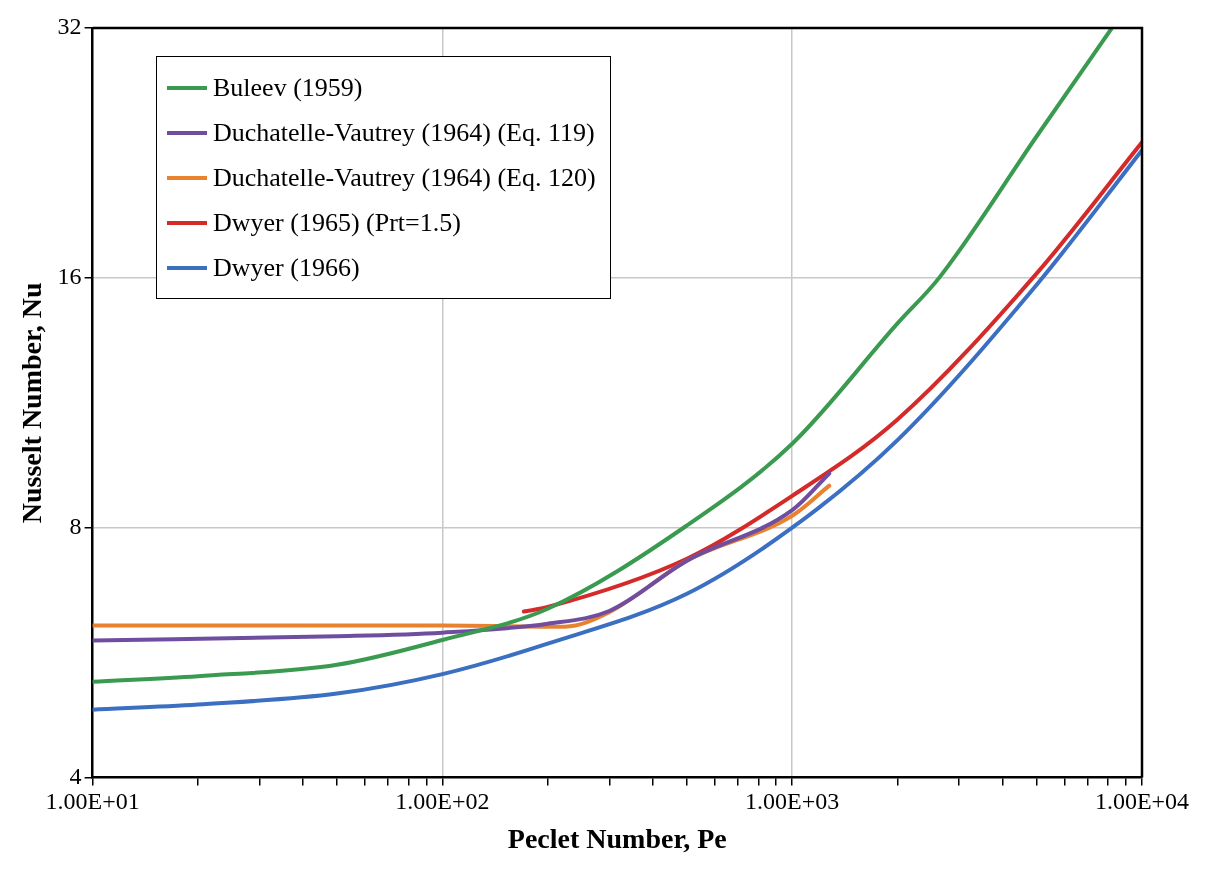 The width and height of the screenshot is (1205, 875). Describe the element at coordinates (404, 132) in the screenshot. I see `legend-label: Duchatelle-Vautrey (1964) (Eq. 119)` at that location.